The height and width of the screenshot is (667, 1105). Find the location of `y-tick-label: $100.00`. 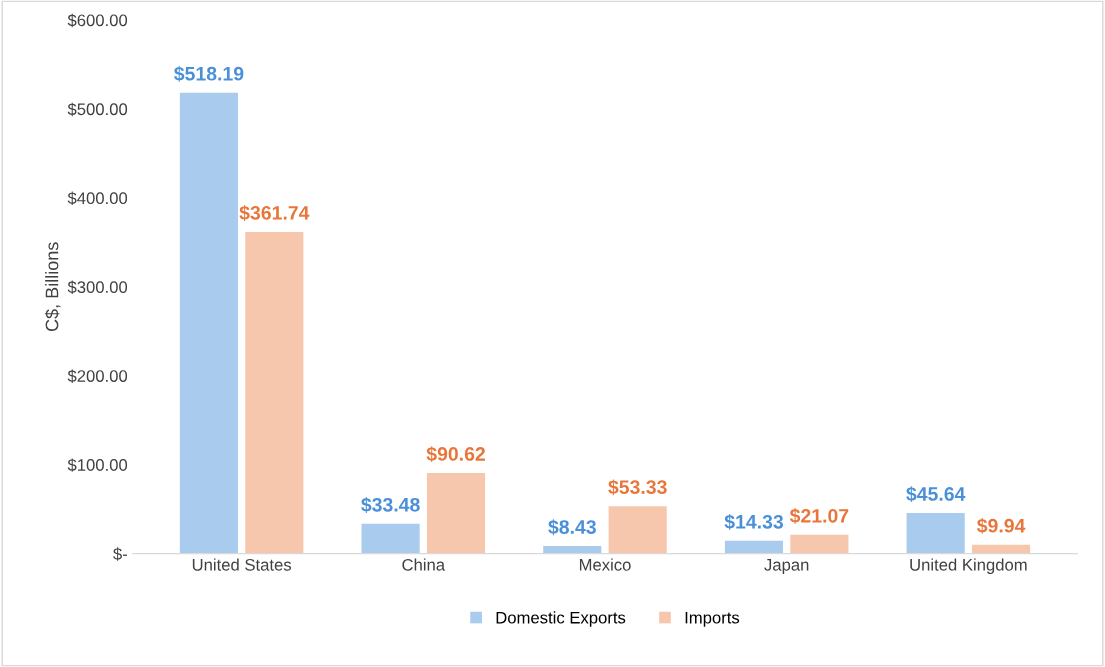

y-tick-label: $100.00 is located at coordinates (97, 465).